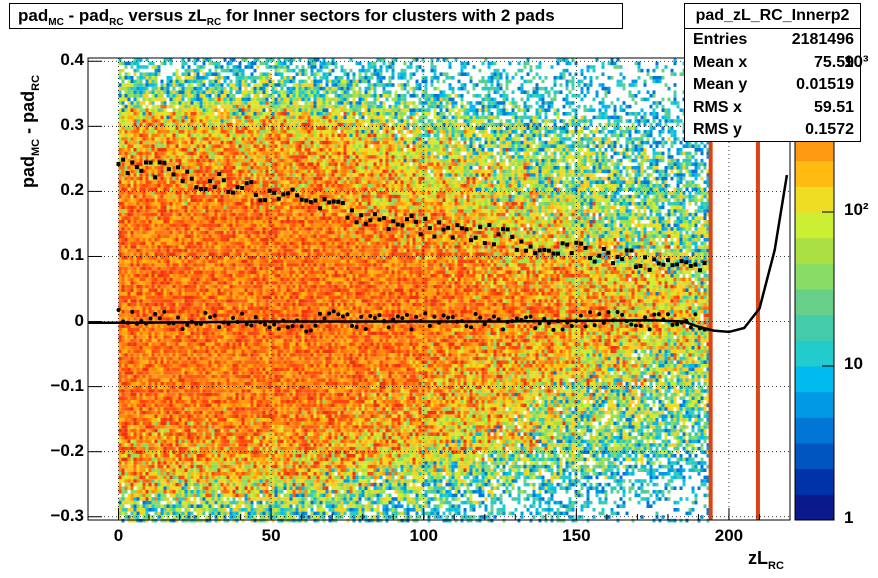 Image resolution: width=878 pixels, height=578 pixels. I want to click on x-tick-label-1: 50, so click(271, 536).